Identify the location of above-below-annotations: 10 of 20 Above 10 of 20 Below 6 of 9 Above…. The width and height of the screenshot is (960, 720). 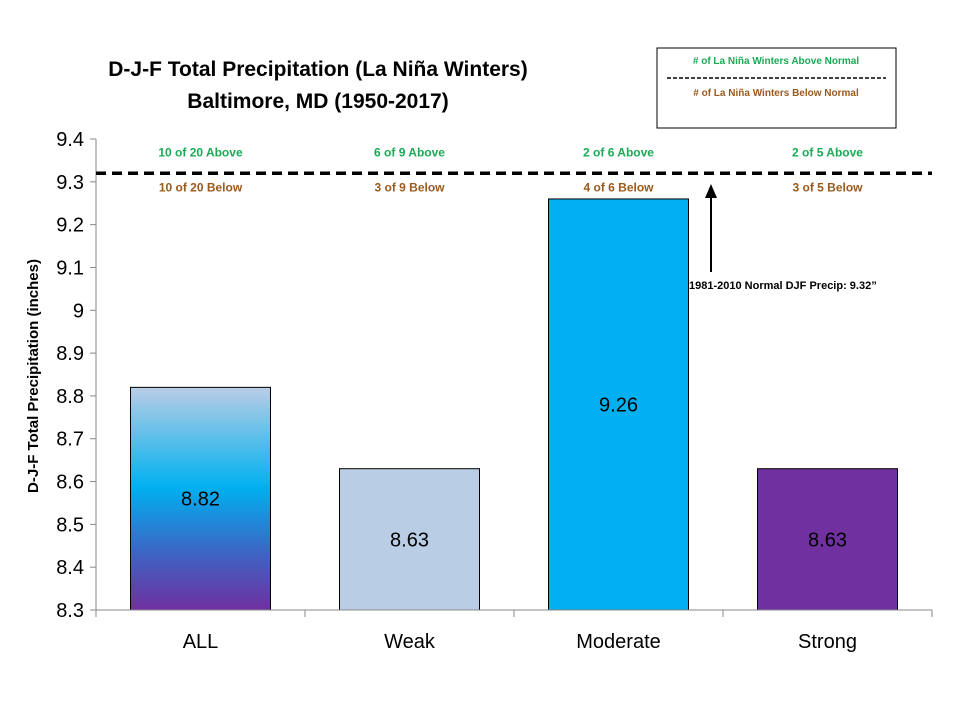
(510, 169).